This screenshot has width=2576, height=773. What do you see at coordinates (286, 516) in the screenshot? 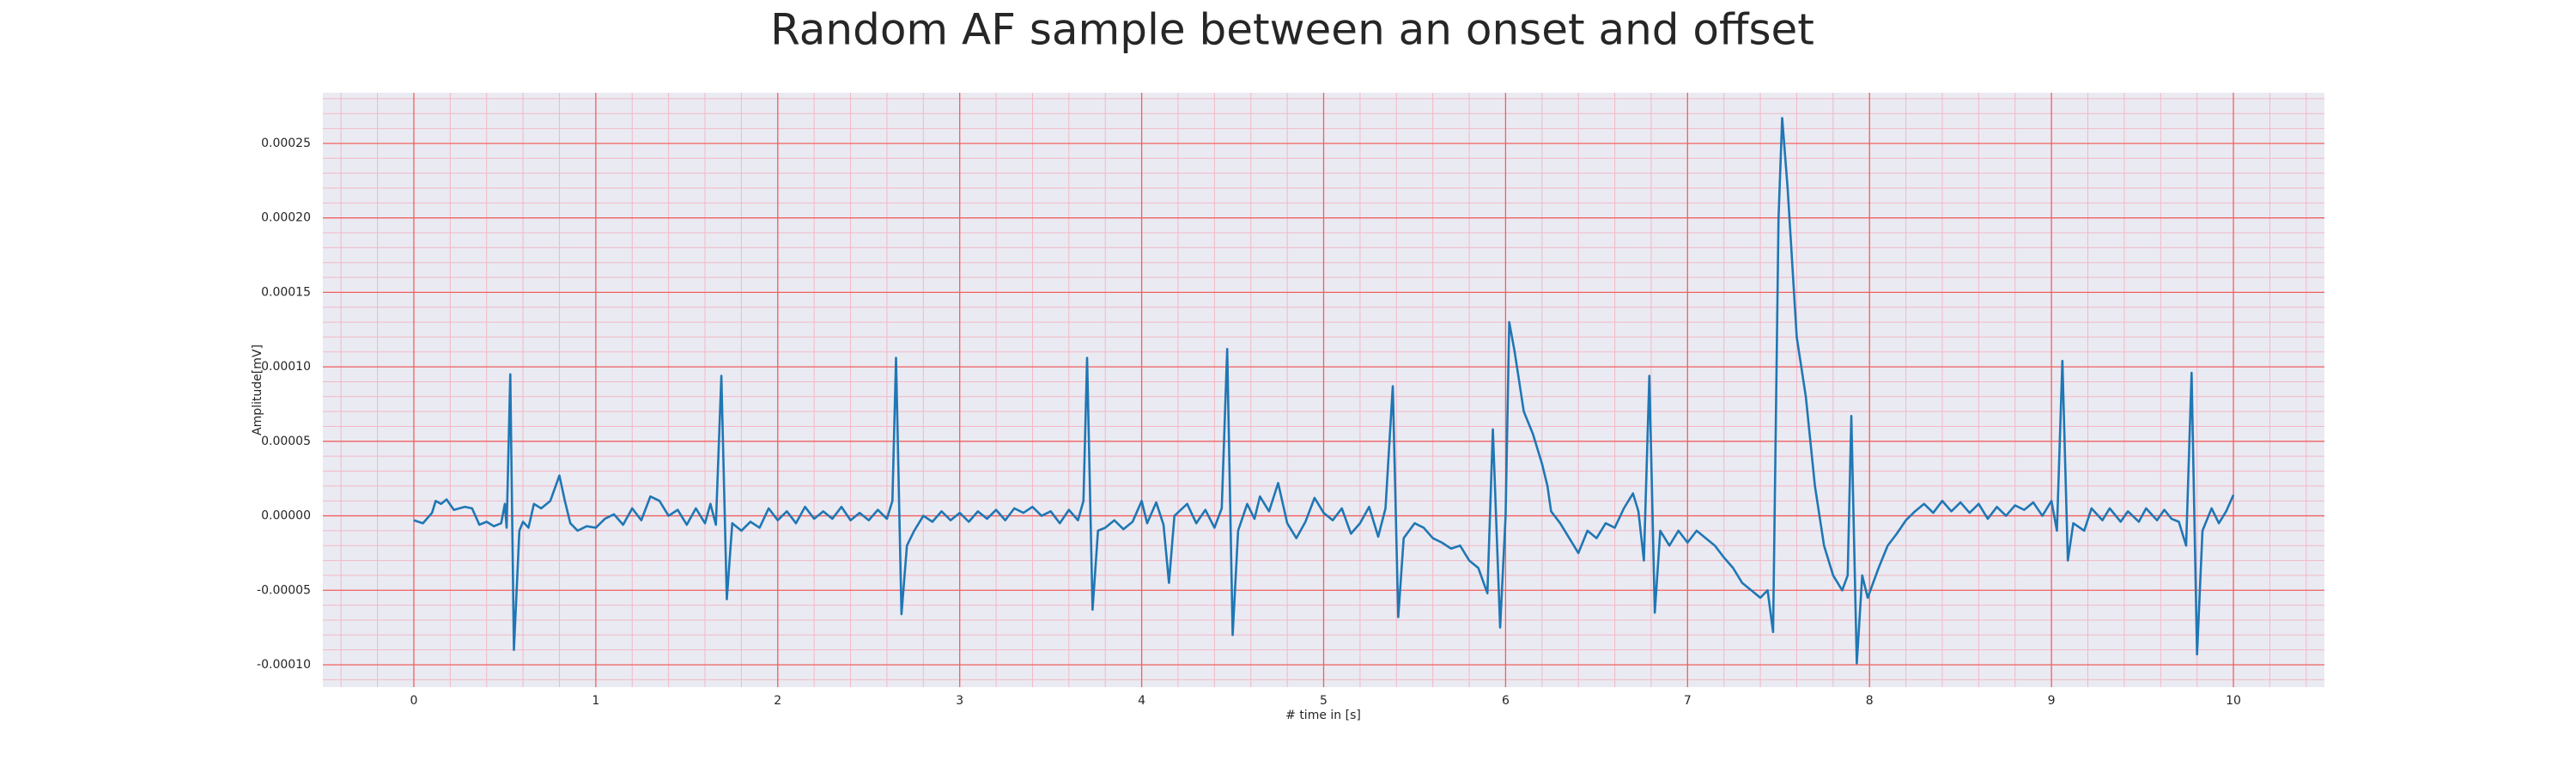
I see `y-tick-label: 0.00000` at bounding box center [286, 516].